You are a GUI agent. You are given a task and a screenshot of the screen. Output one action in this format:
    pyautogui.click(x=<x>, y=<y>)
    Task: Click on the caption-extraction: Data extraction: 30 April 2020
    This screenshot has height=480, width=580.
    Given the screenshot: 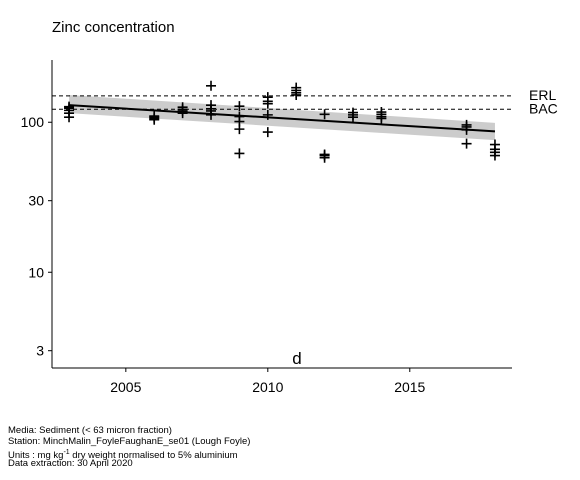 What is the action you would take?
    pyautogui.click(x=70, y=463)
    